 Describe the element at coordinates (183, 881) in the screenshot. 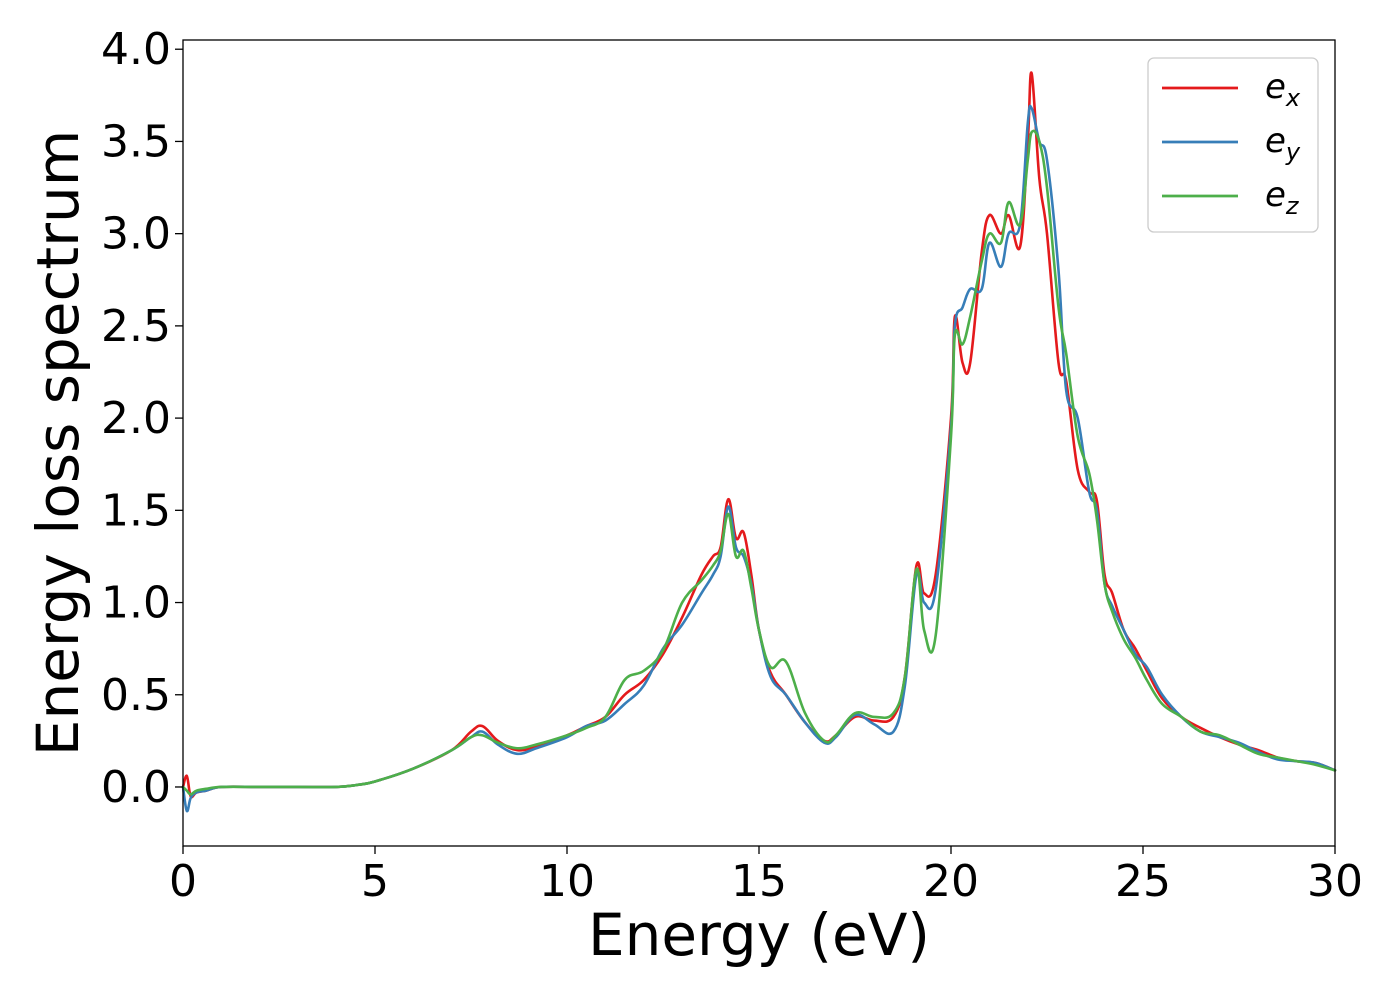

I see `x-tick-label: 0` at that location.